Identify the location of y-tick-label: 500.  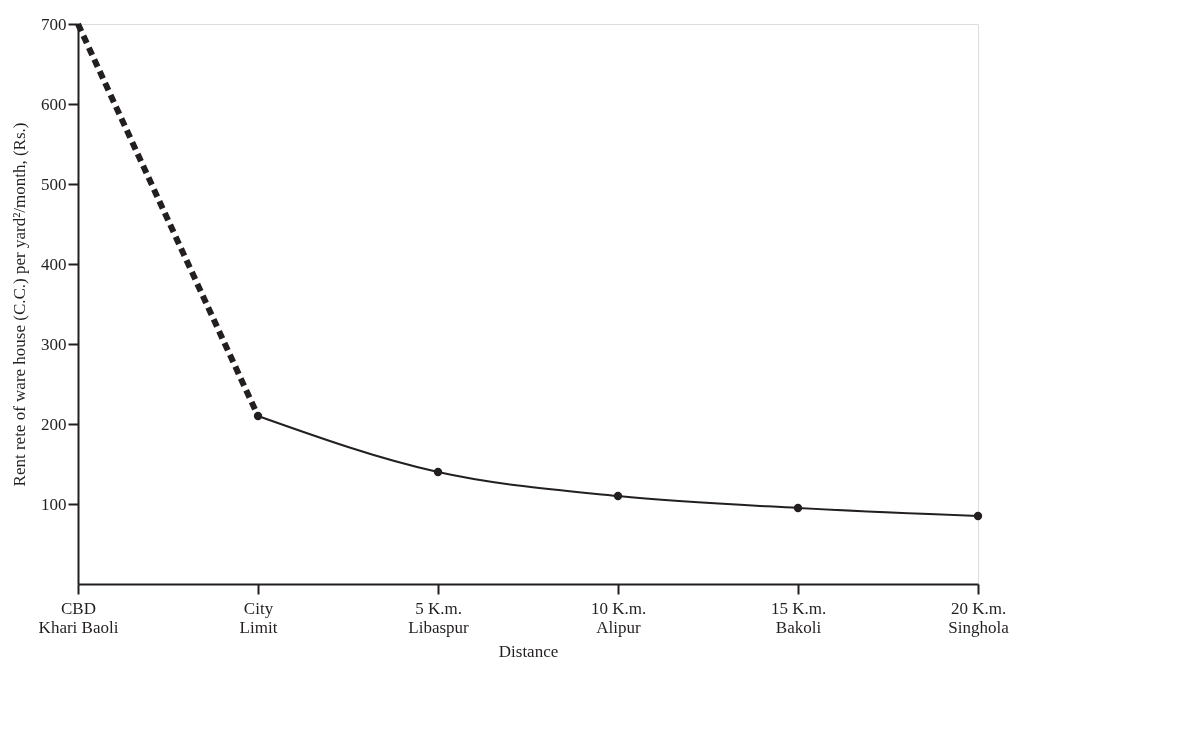
(54, 184).